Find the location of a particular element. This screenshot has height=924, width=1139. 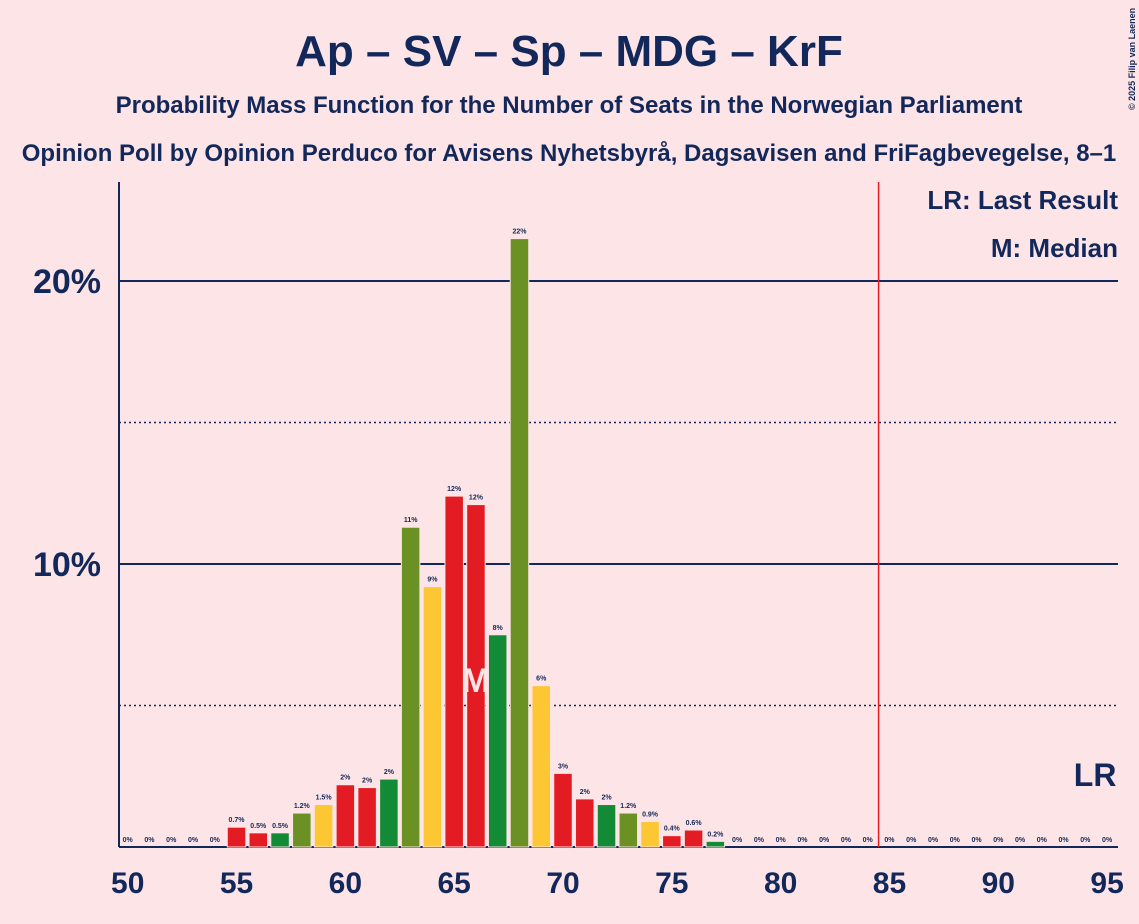

x-tick-label: 95 is located at coordinates (1106, 883).